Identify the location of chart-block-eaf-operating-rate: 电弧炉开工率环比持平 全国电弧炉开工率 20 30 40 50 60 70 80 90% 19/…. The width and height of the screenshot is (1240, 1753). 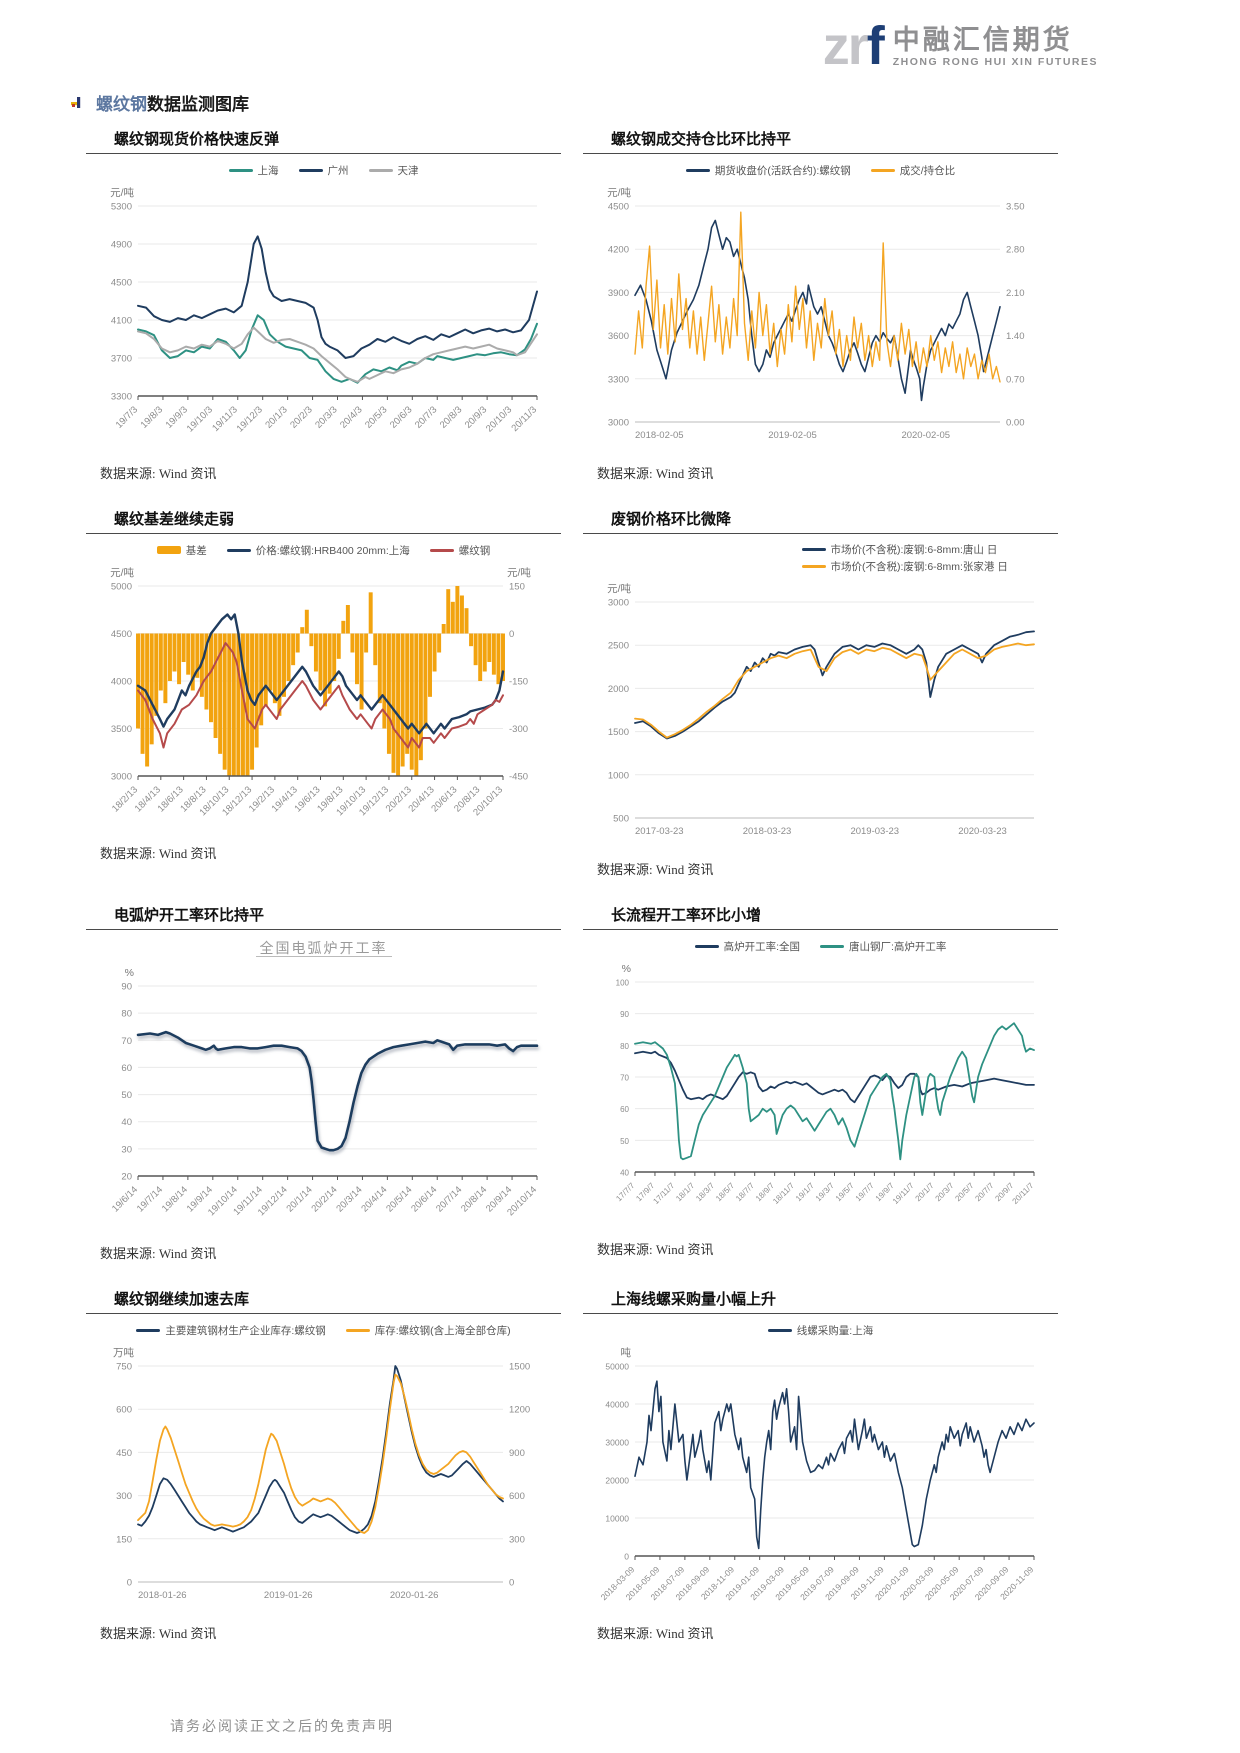
(323, 1083).